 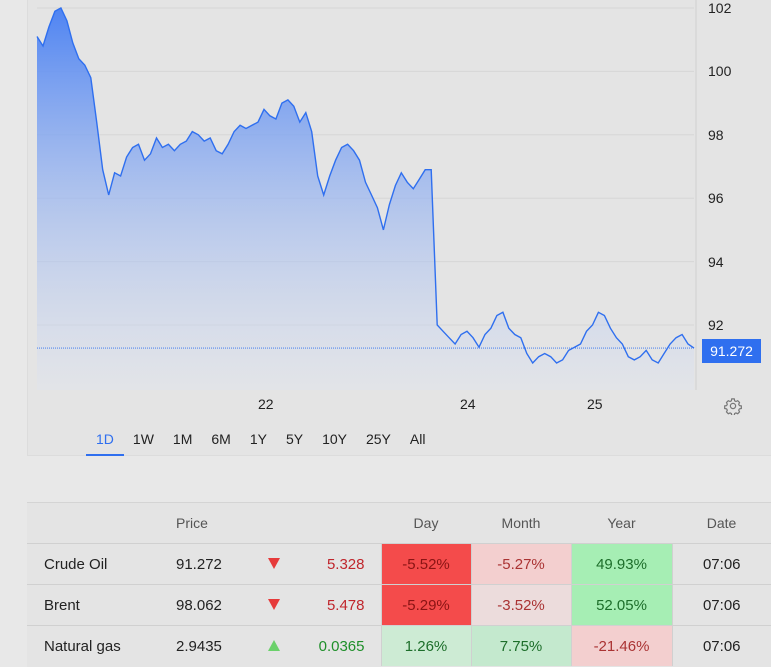 I want to click on header-price: Price, so click(x=192, y=523).